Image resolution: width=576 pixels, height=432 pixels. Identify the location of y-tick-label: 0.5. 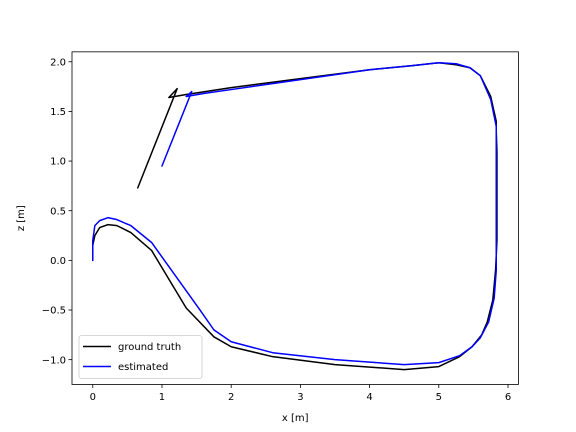
(58, 211).